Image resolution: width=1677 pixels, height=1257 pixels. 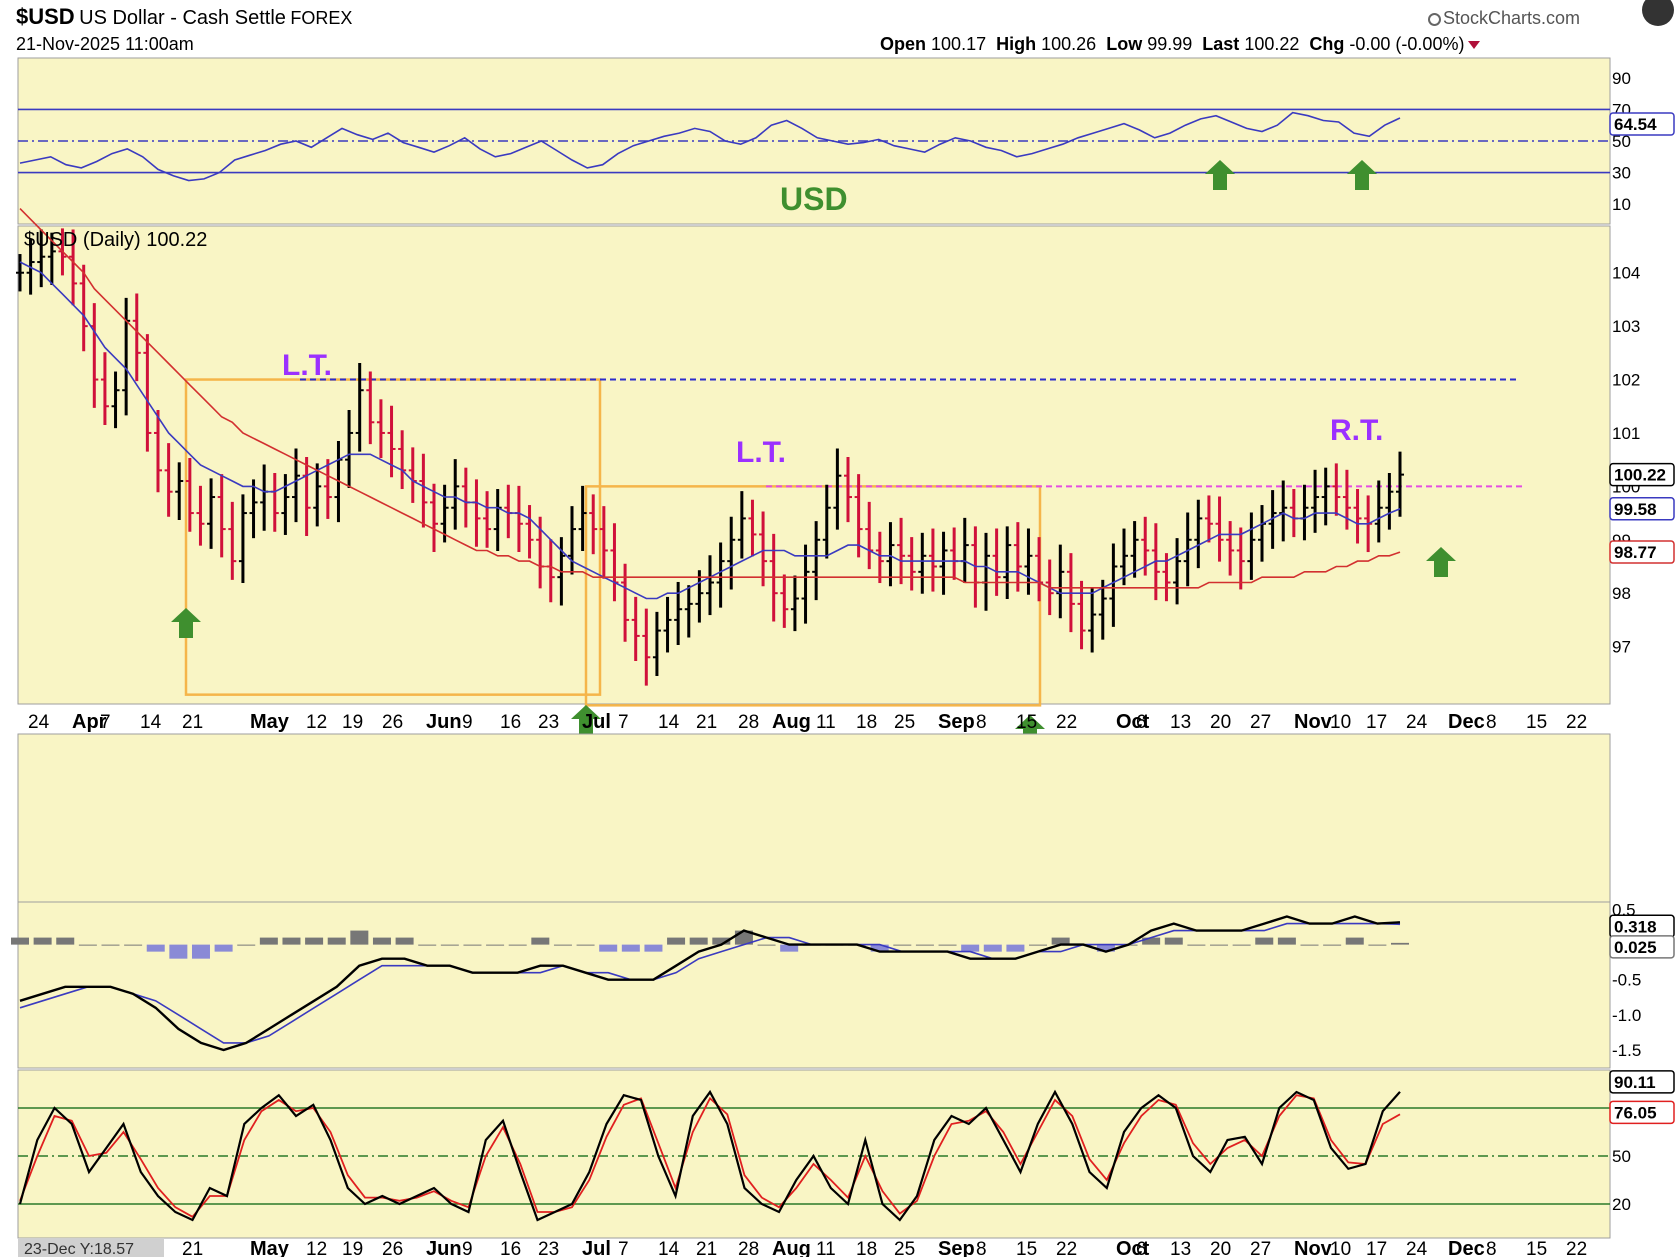 I want to click on macd-histogram-last-value-box, so click(x=1642, y=947).